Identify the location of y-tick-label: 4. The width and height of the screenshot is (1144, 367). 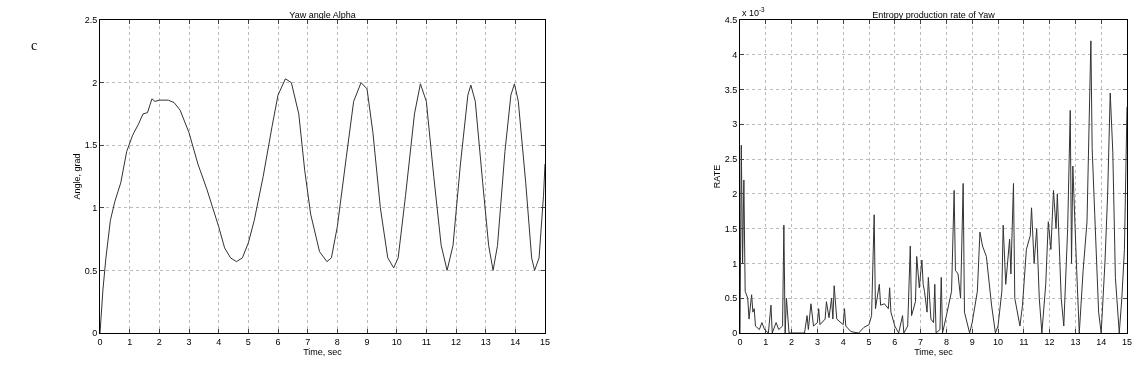
(735, 54).